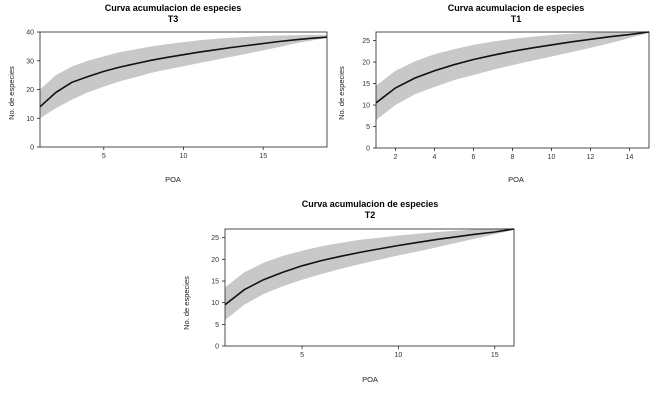 The image size is (653, 393). I want to click on chart-subtitle: T1, so click(516, 19).